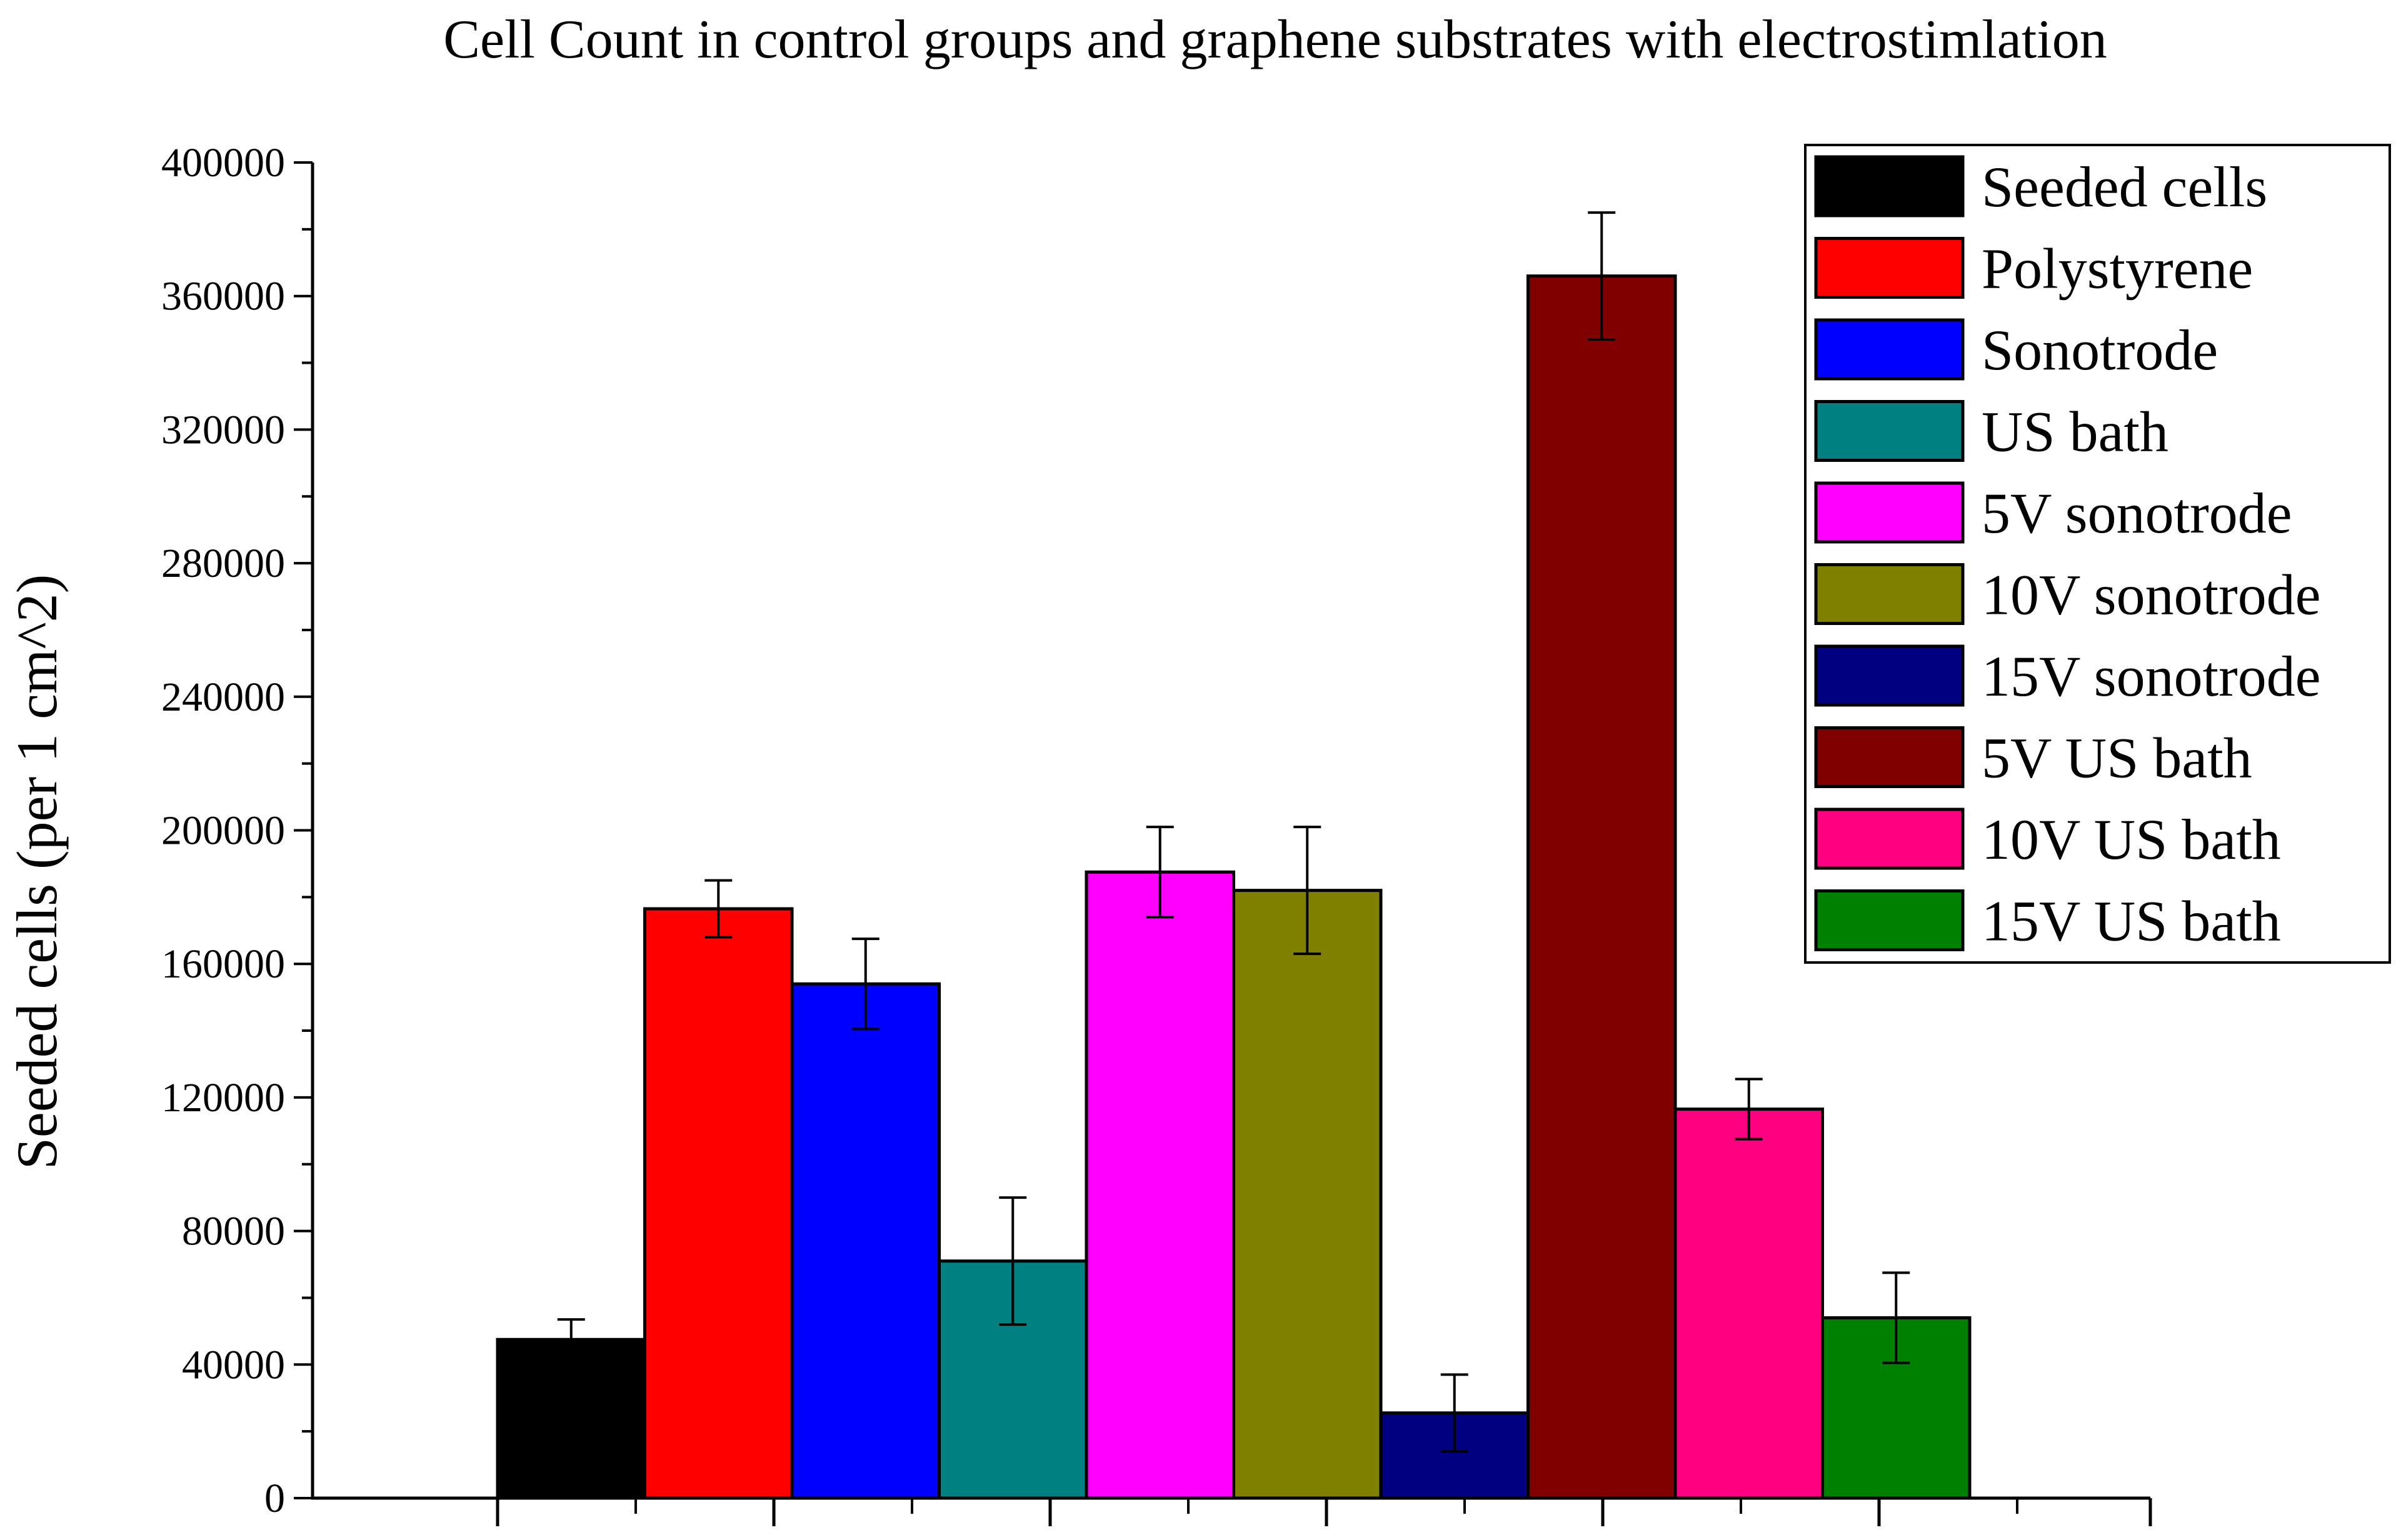 Image resolution: width=2406 pixels, height=1540 pixels. Describe the element at coordinates (223, 831) in the screenshot. I see `y-tick-label: 200000` at that location.